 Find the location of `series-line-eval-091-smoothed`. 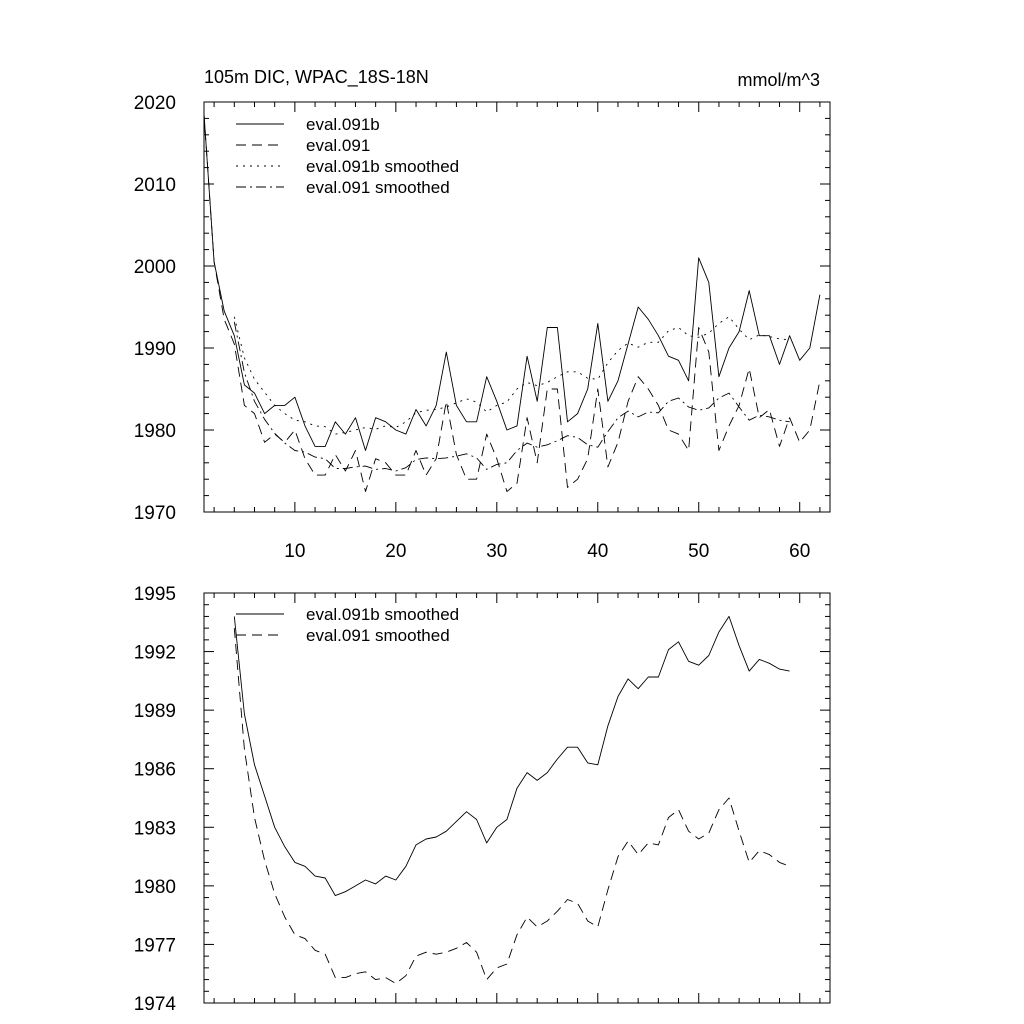

series-line-eval-091-smoothed is located at coordinates (511, 396).